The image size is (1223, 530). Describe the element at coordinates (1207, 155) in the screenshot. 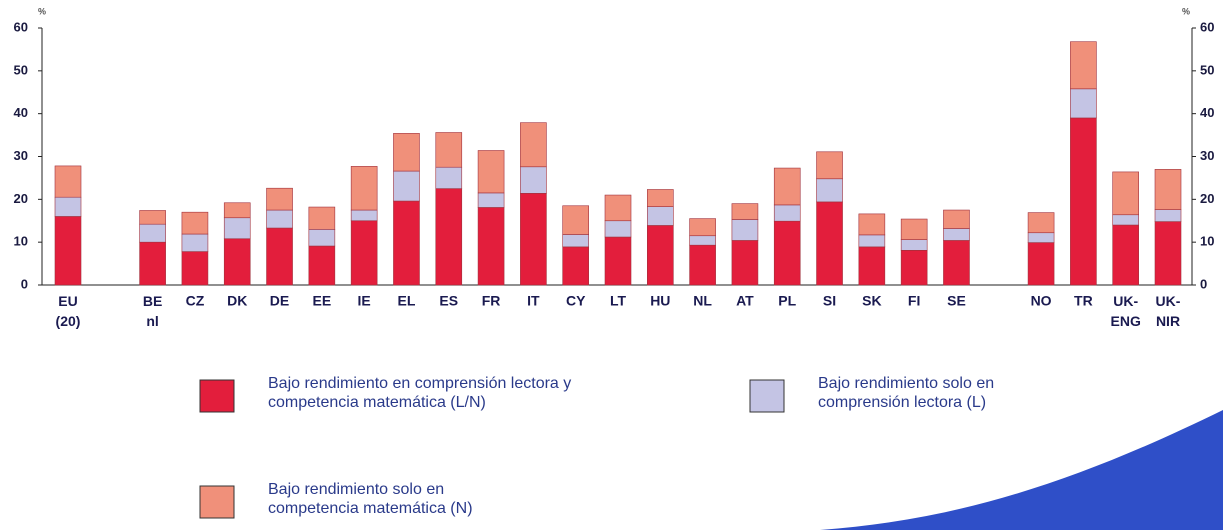

I see `y2-tick-label: 30` at that location.